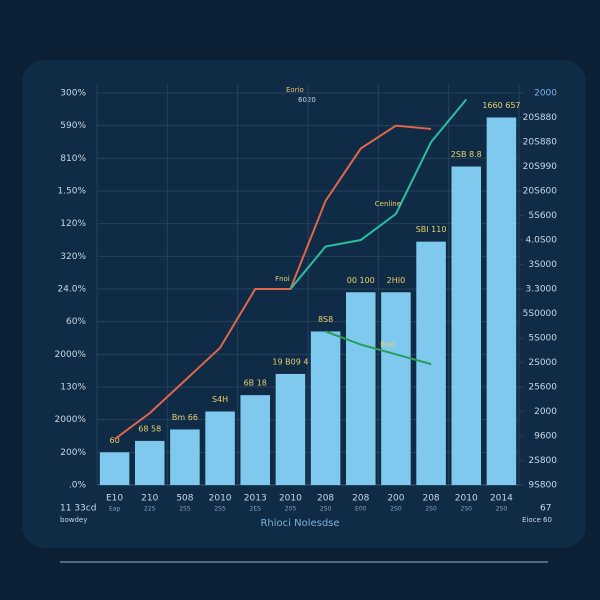 The image size is (600, 600). I want to click on y2-tick-label: 25600, so click(542, 388).